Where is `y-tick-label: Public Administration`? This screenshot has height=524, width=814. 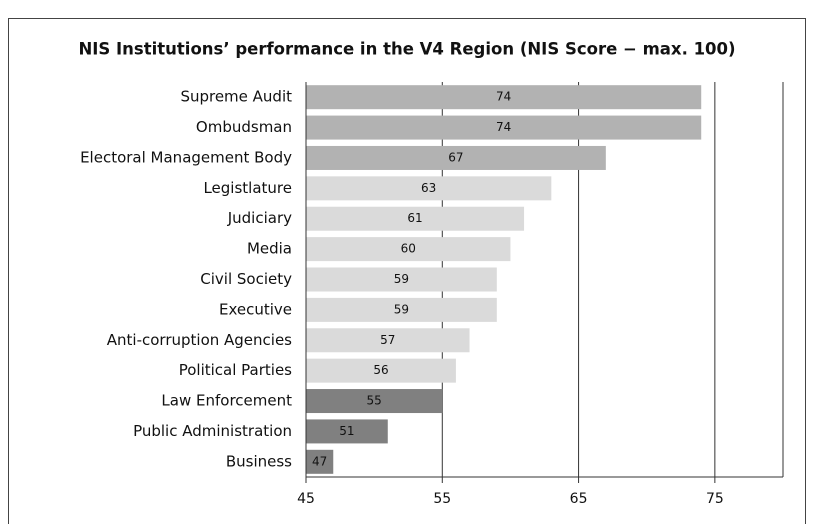 y-tick-label: Public Administration is located at coordinates (212, 431).